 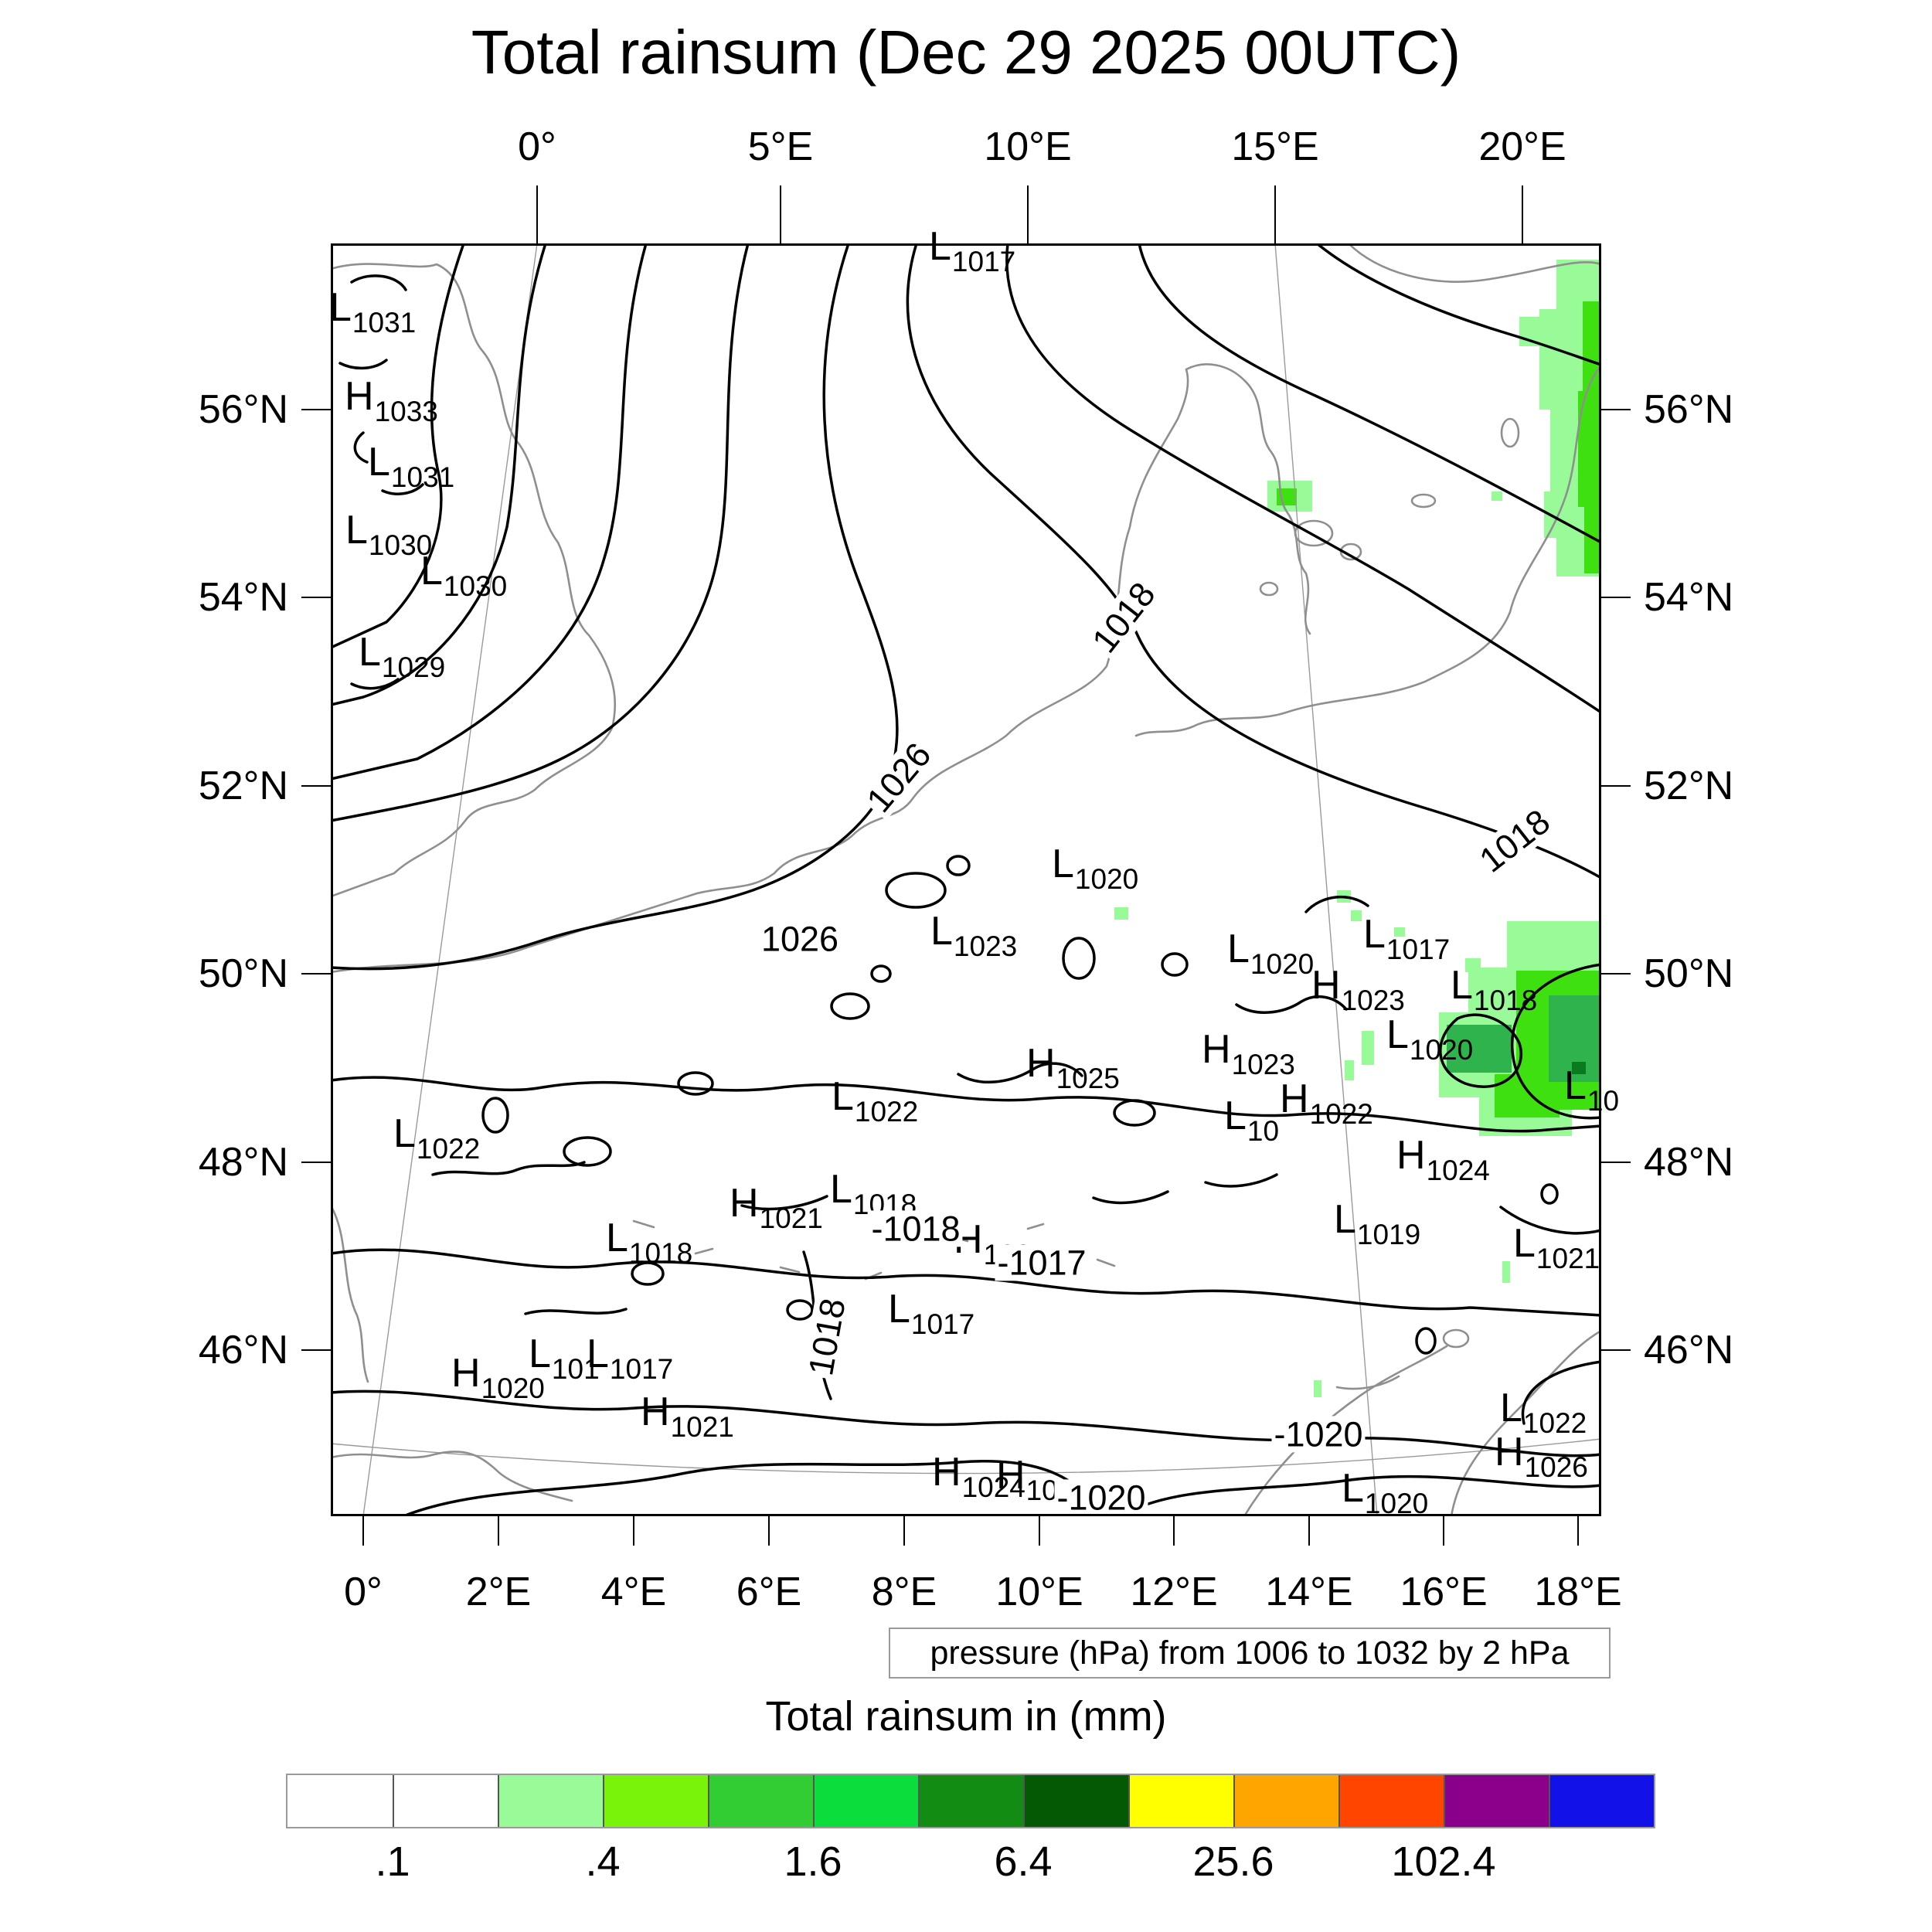 I want to click on pressure-centre-label: H1022, so click(x=1326, y=1104).